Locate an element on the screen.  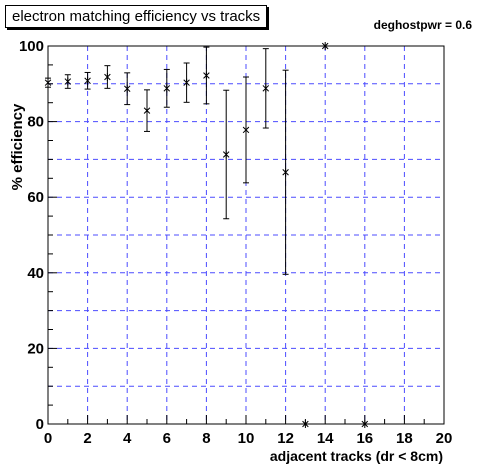
y-tick-label: 60 is located at coordinates (35, 197).